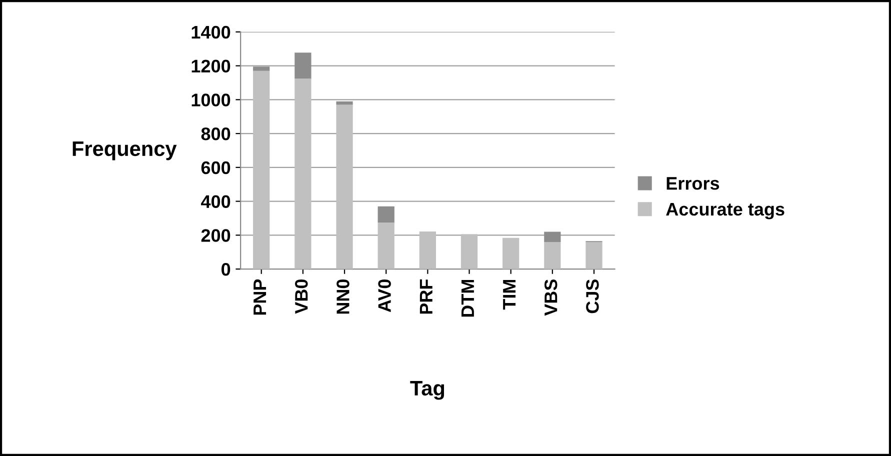 The image size is (891, 456). What do you see at coordinates (427, 390) in the screenshot?
I see `x-axis-title: Tag` at bounding box center [427, 390].